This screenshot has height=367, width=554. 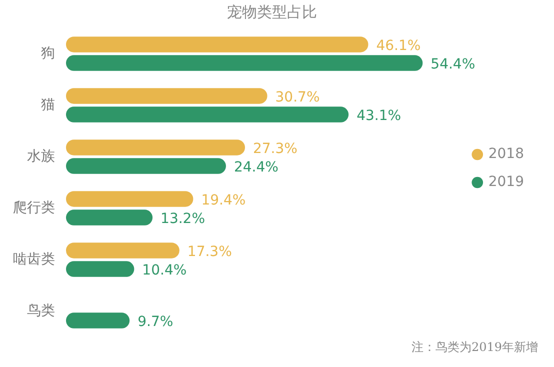 What do you see at coordinates (297, 98) in the screenshot?
I see `data-label: 30.7%` at bounding box center [297, 98].